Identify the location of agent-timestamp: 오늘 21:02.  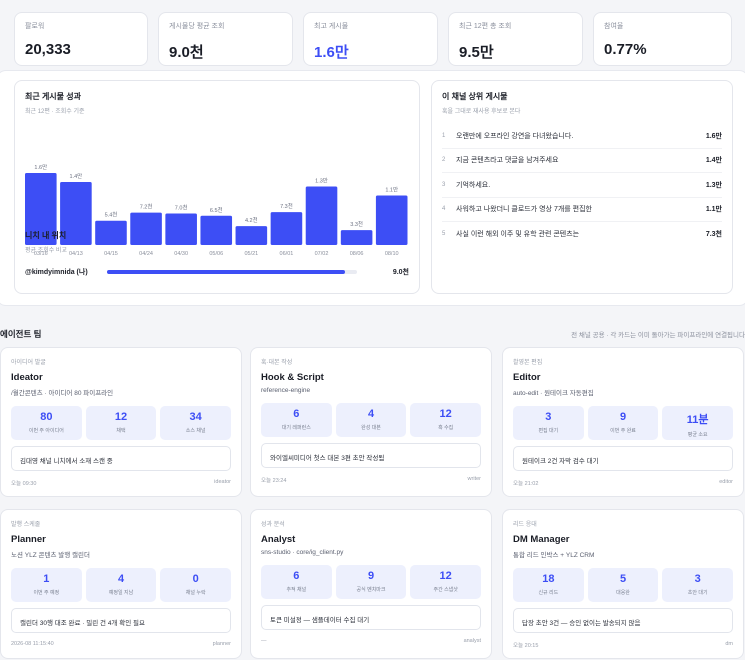
(526, 484).